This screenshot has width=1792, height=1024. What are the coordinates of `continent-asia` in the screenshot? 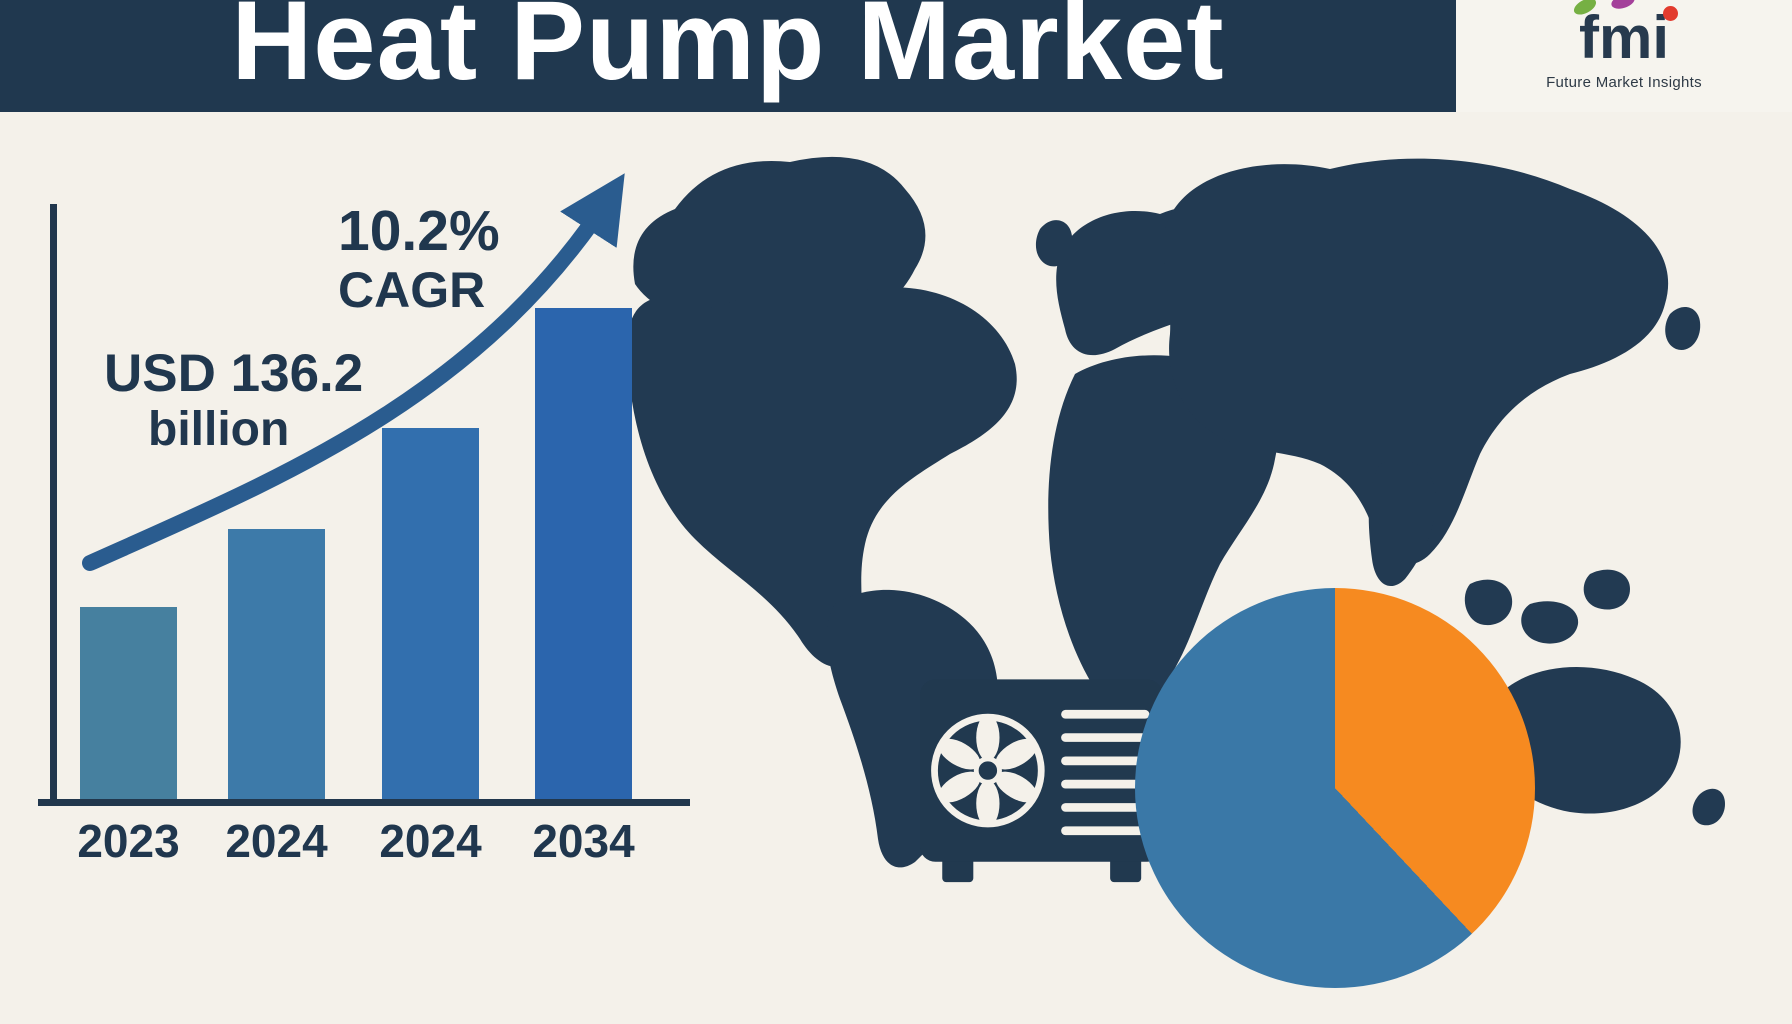 It's located at (1416, 361).